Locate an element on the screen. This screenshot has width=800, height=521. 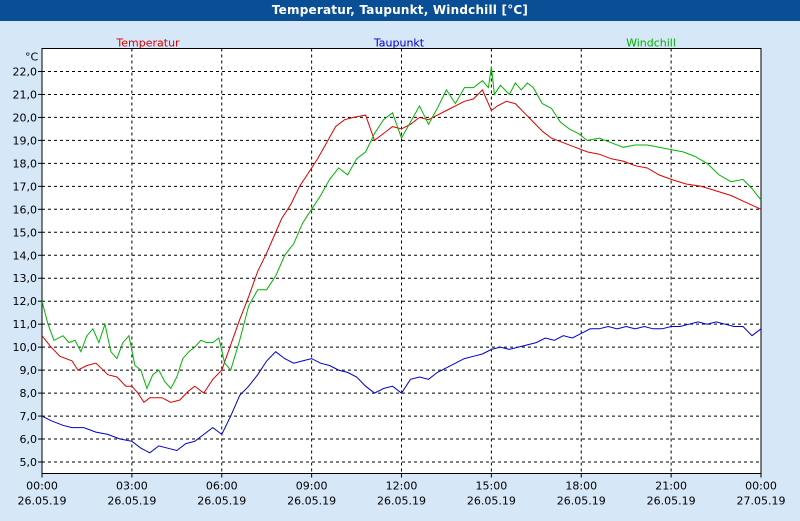
y-tick-label: 10,0 is located at coordinates (25, 347).